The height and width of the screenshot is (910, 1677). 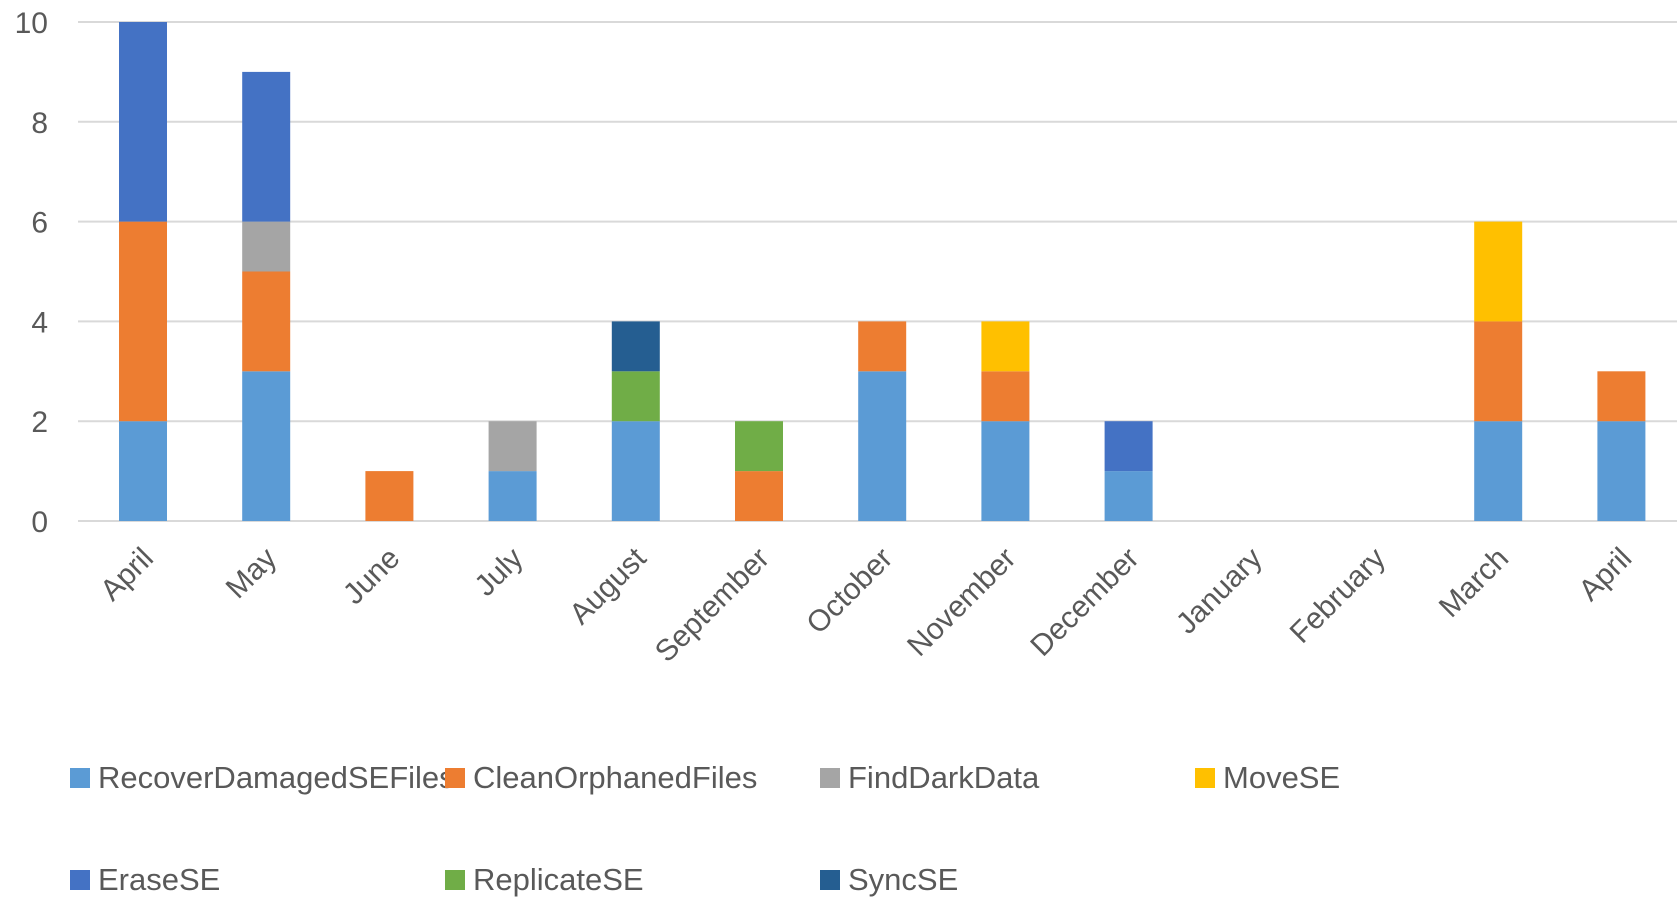 What do you see at coordinates (1282, 777) in the screenshot?
I see `legend-label: MoveSE` at bounding box center [1282, 777].